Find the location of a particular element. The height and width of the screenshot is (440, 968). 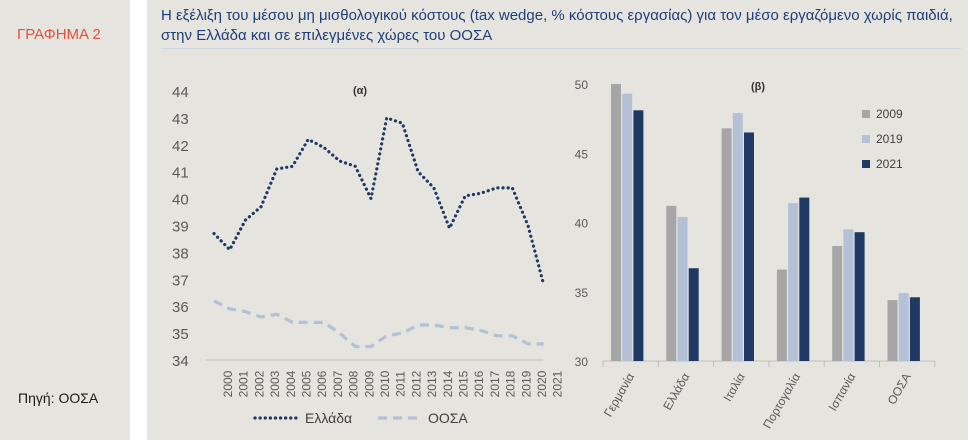

x-tick-label-a: 2013 is located at coordinates (432, 383).